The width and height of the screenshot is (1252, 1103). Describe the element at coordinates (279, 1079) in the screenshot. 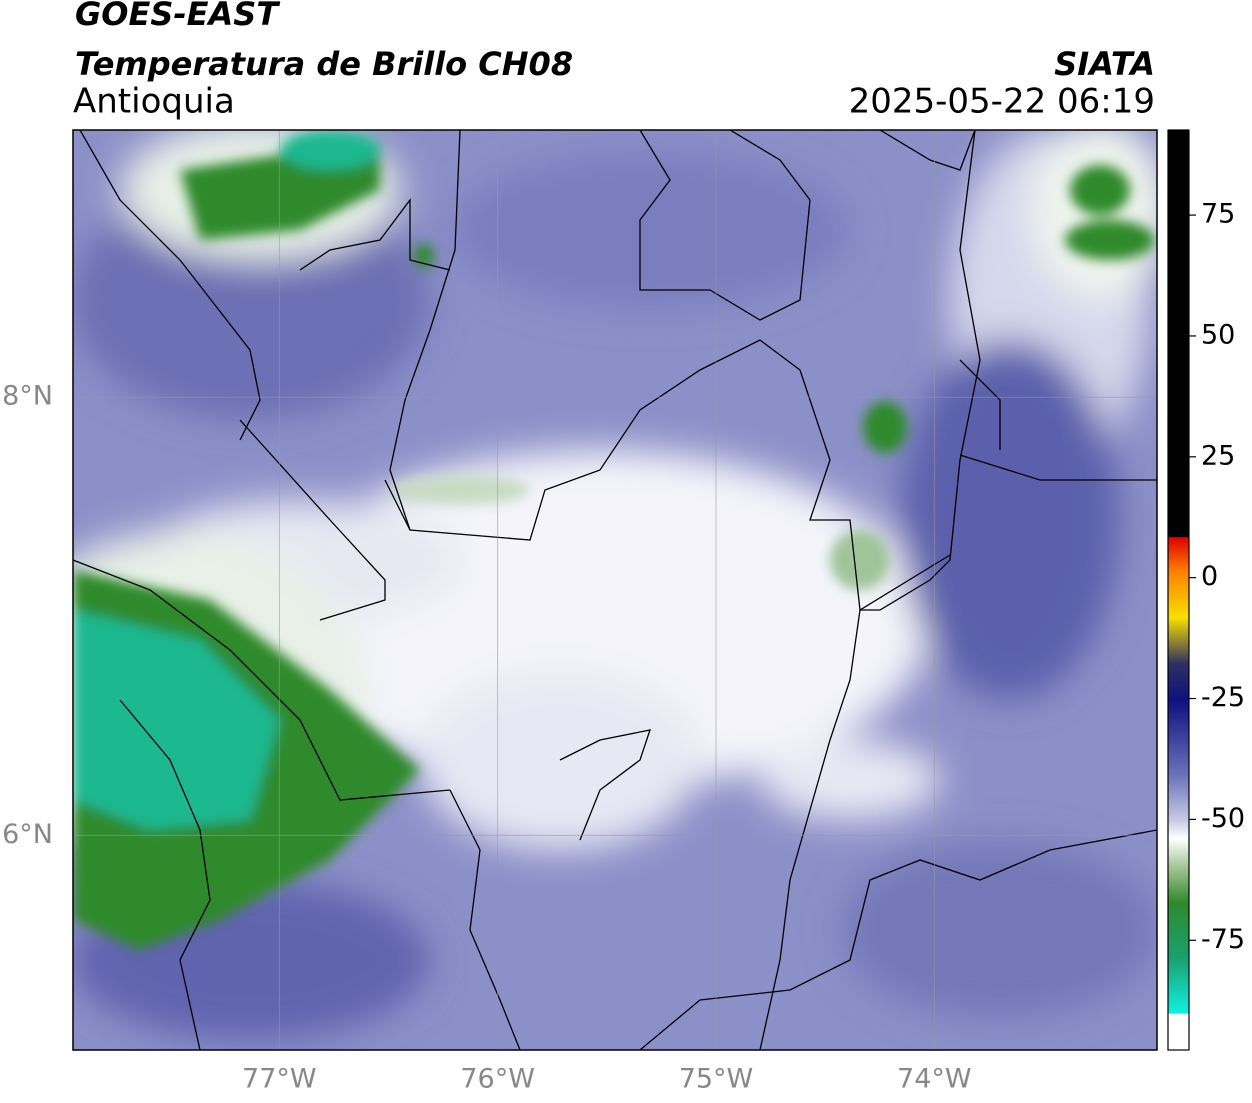

I see `lon-tick-label: 77°W` at that location.